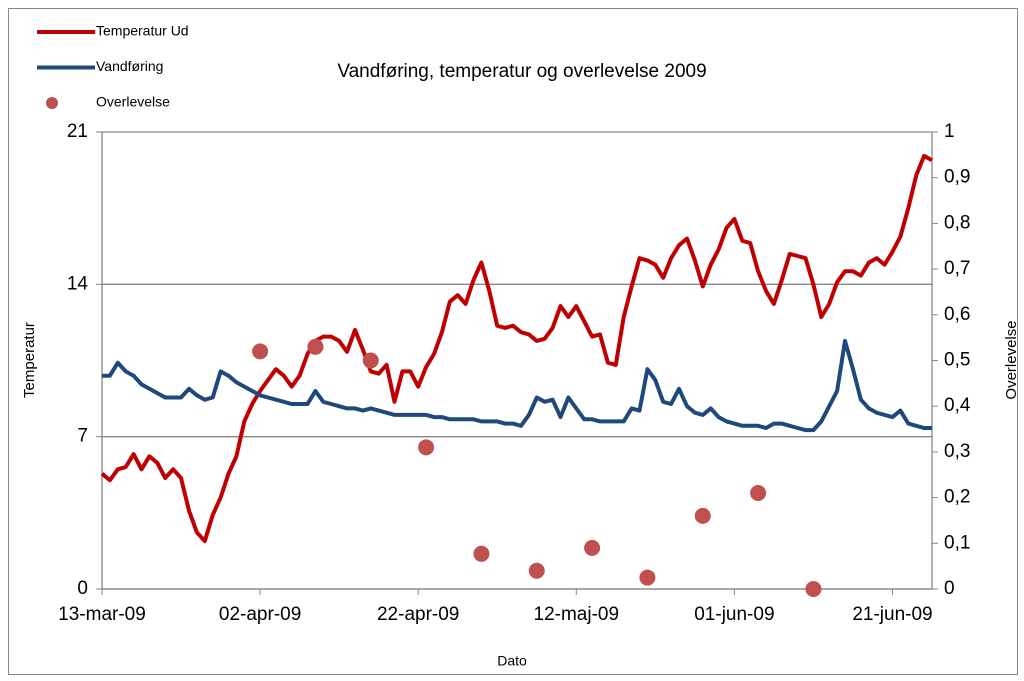  I want to click on y2-tick-label: 0, so click(949, 588).